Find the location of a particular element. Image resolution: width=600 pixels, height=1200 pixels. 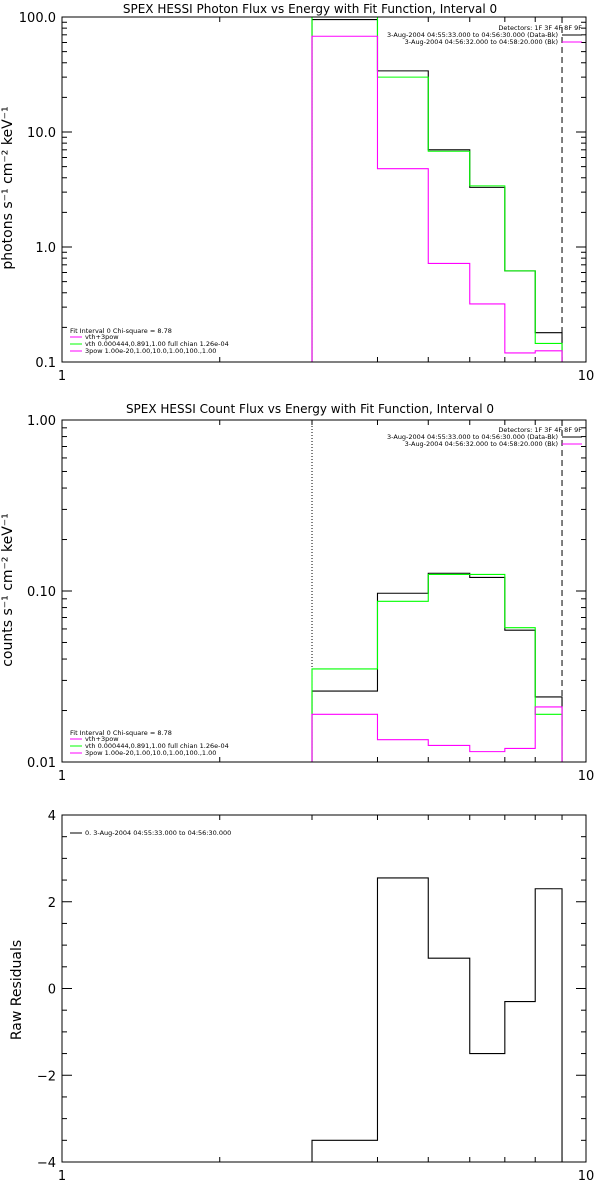

y-tick-label: 0 is located at coordinates (52, 990).